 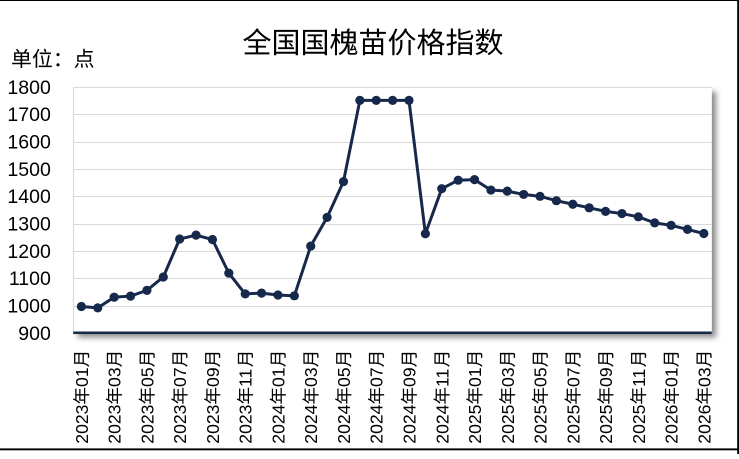 I want to click on svg-text: 900, so click(x=34, y=334).